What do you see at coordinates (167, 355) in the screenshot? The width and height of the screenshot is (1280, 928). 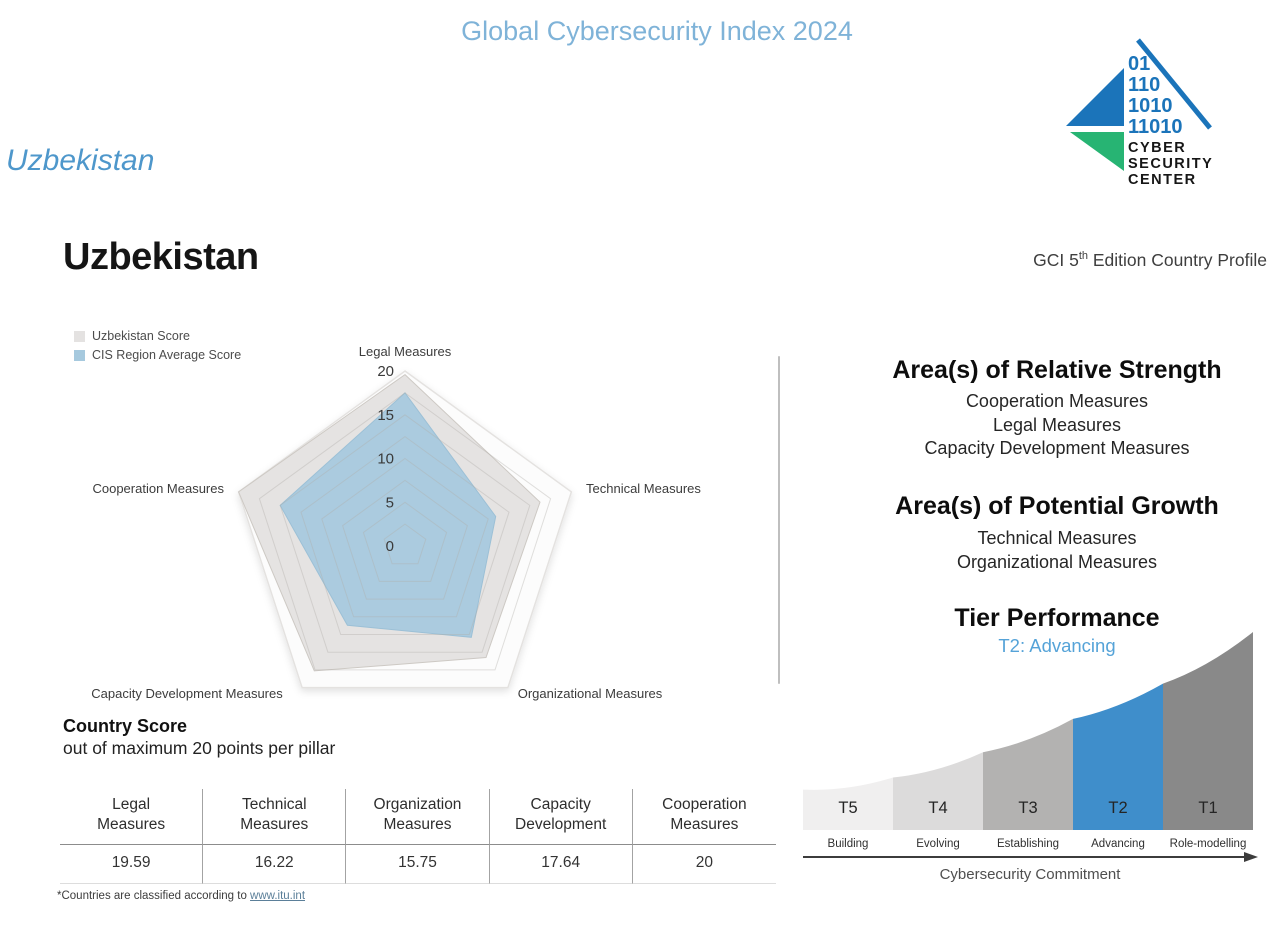 I see `legend-label: CIS Region Average Score` at bounding box center [167, 355].